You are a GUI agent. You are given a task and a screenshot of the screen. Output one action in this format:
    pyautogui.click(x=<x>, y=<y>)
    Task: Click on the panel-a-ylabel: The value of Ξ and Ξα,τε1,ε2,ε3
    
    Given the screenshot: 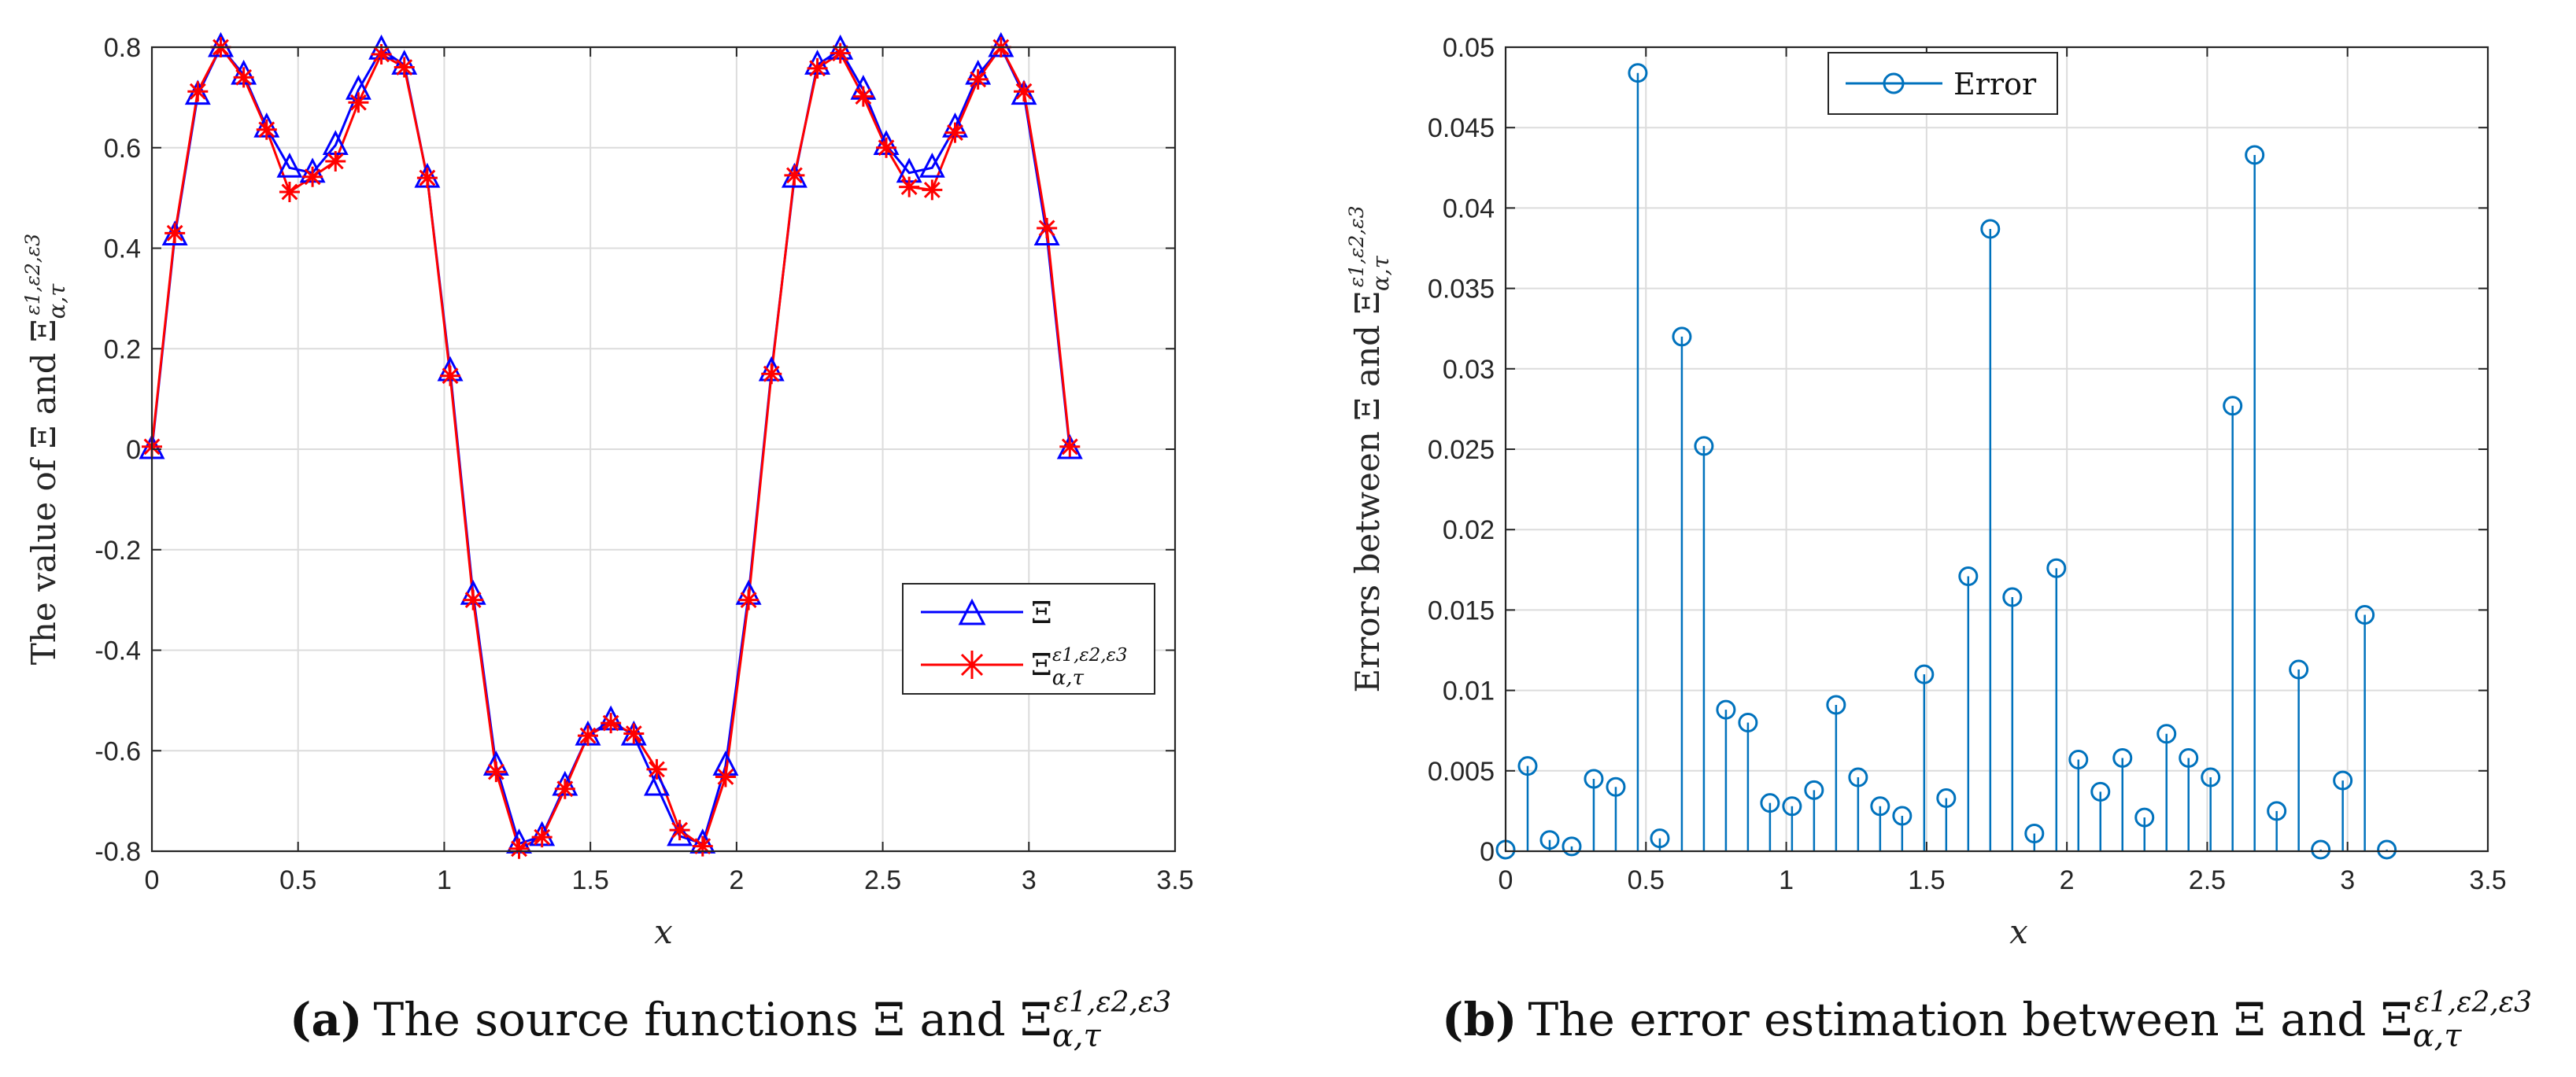 What is the action you would take?
    pyautogui.click(x=45, y=449)
    